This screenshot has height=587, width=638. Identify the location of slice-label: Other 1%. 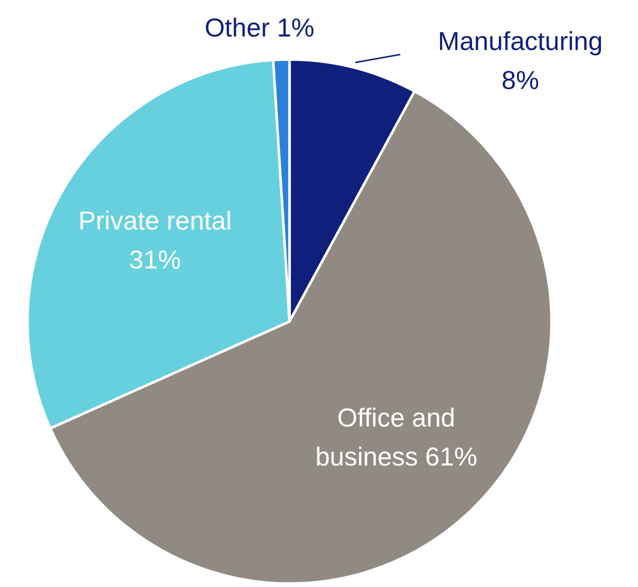
(259, 27).